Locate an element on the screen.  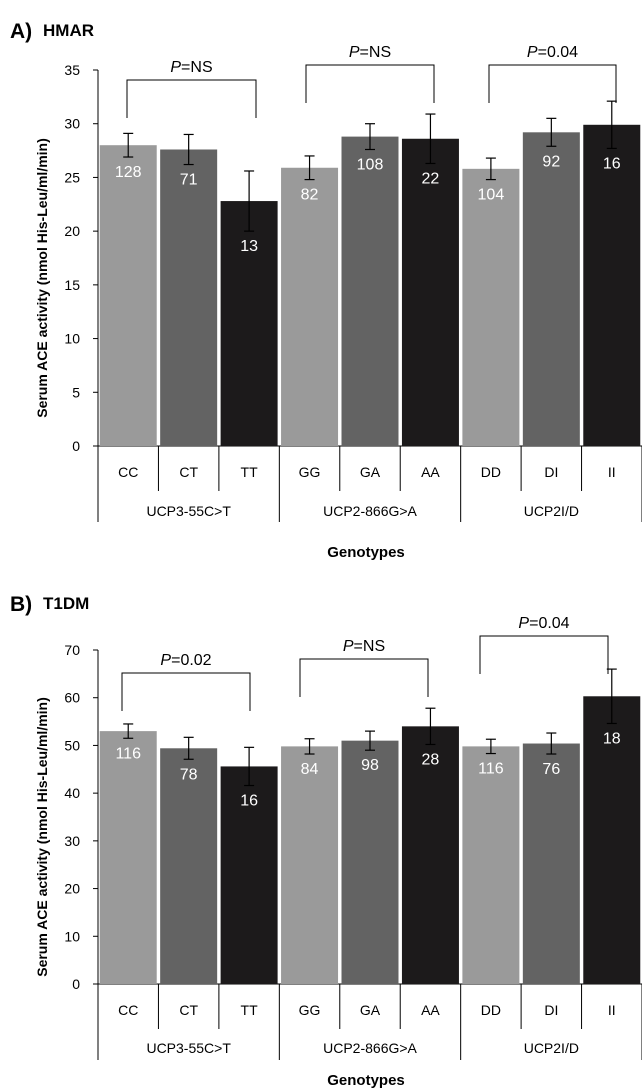
chart-title: T1DM is located at coordinates (66, 603).